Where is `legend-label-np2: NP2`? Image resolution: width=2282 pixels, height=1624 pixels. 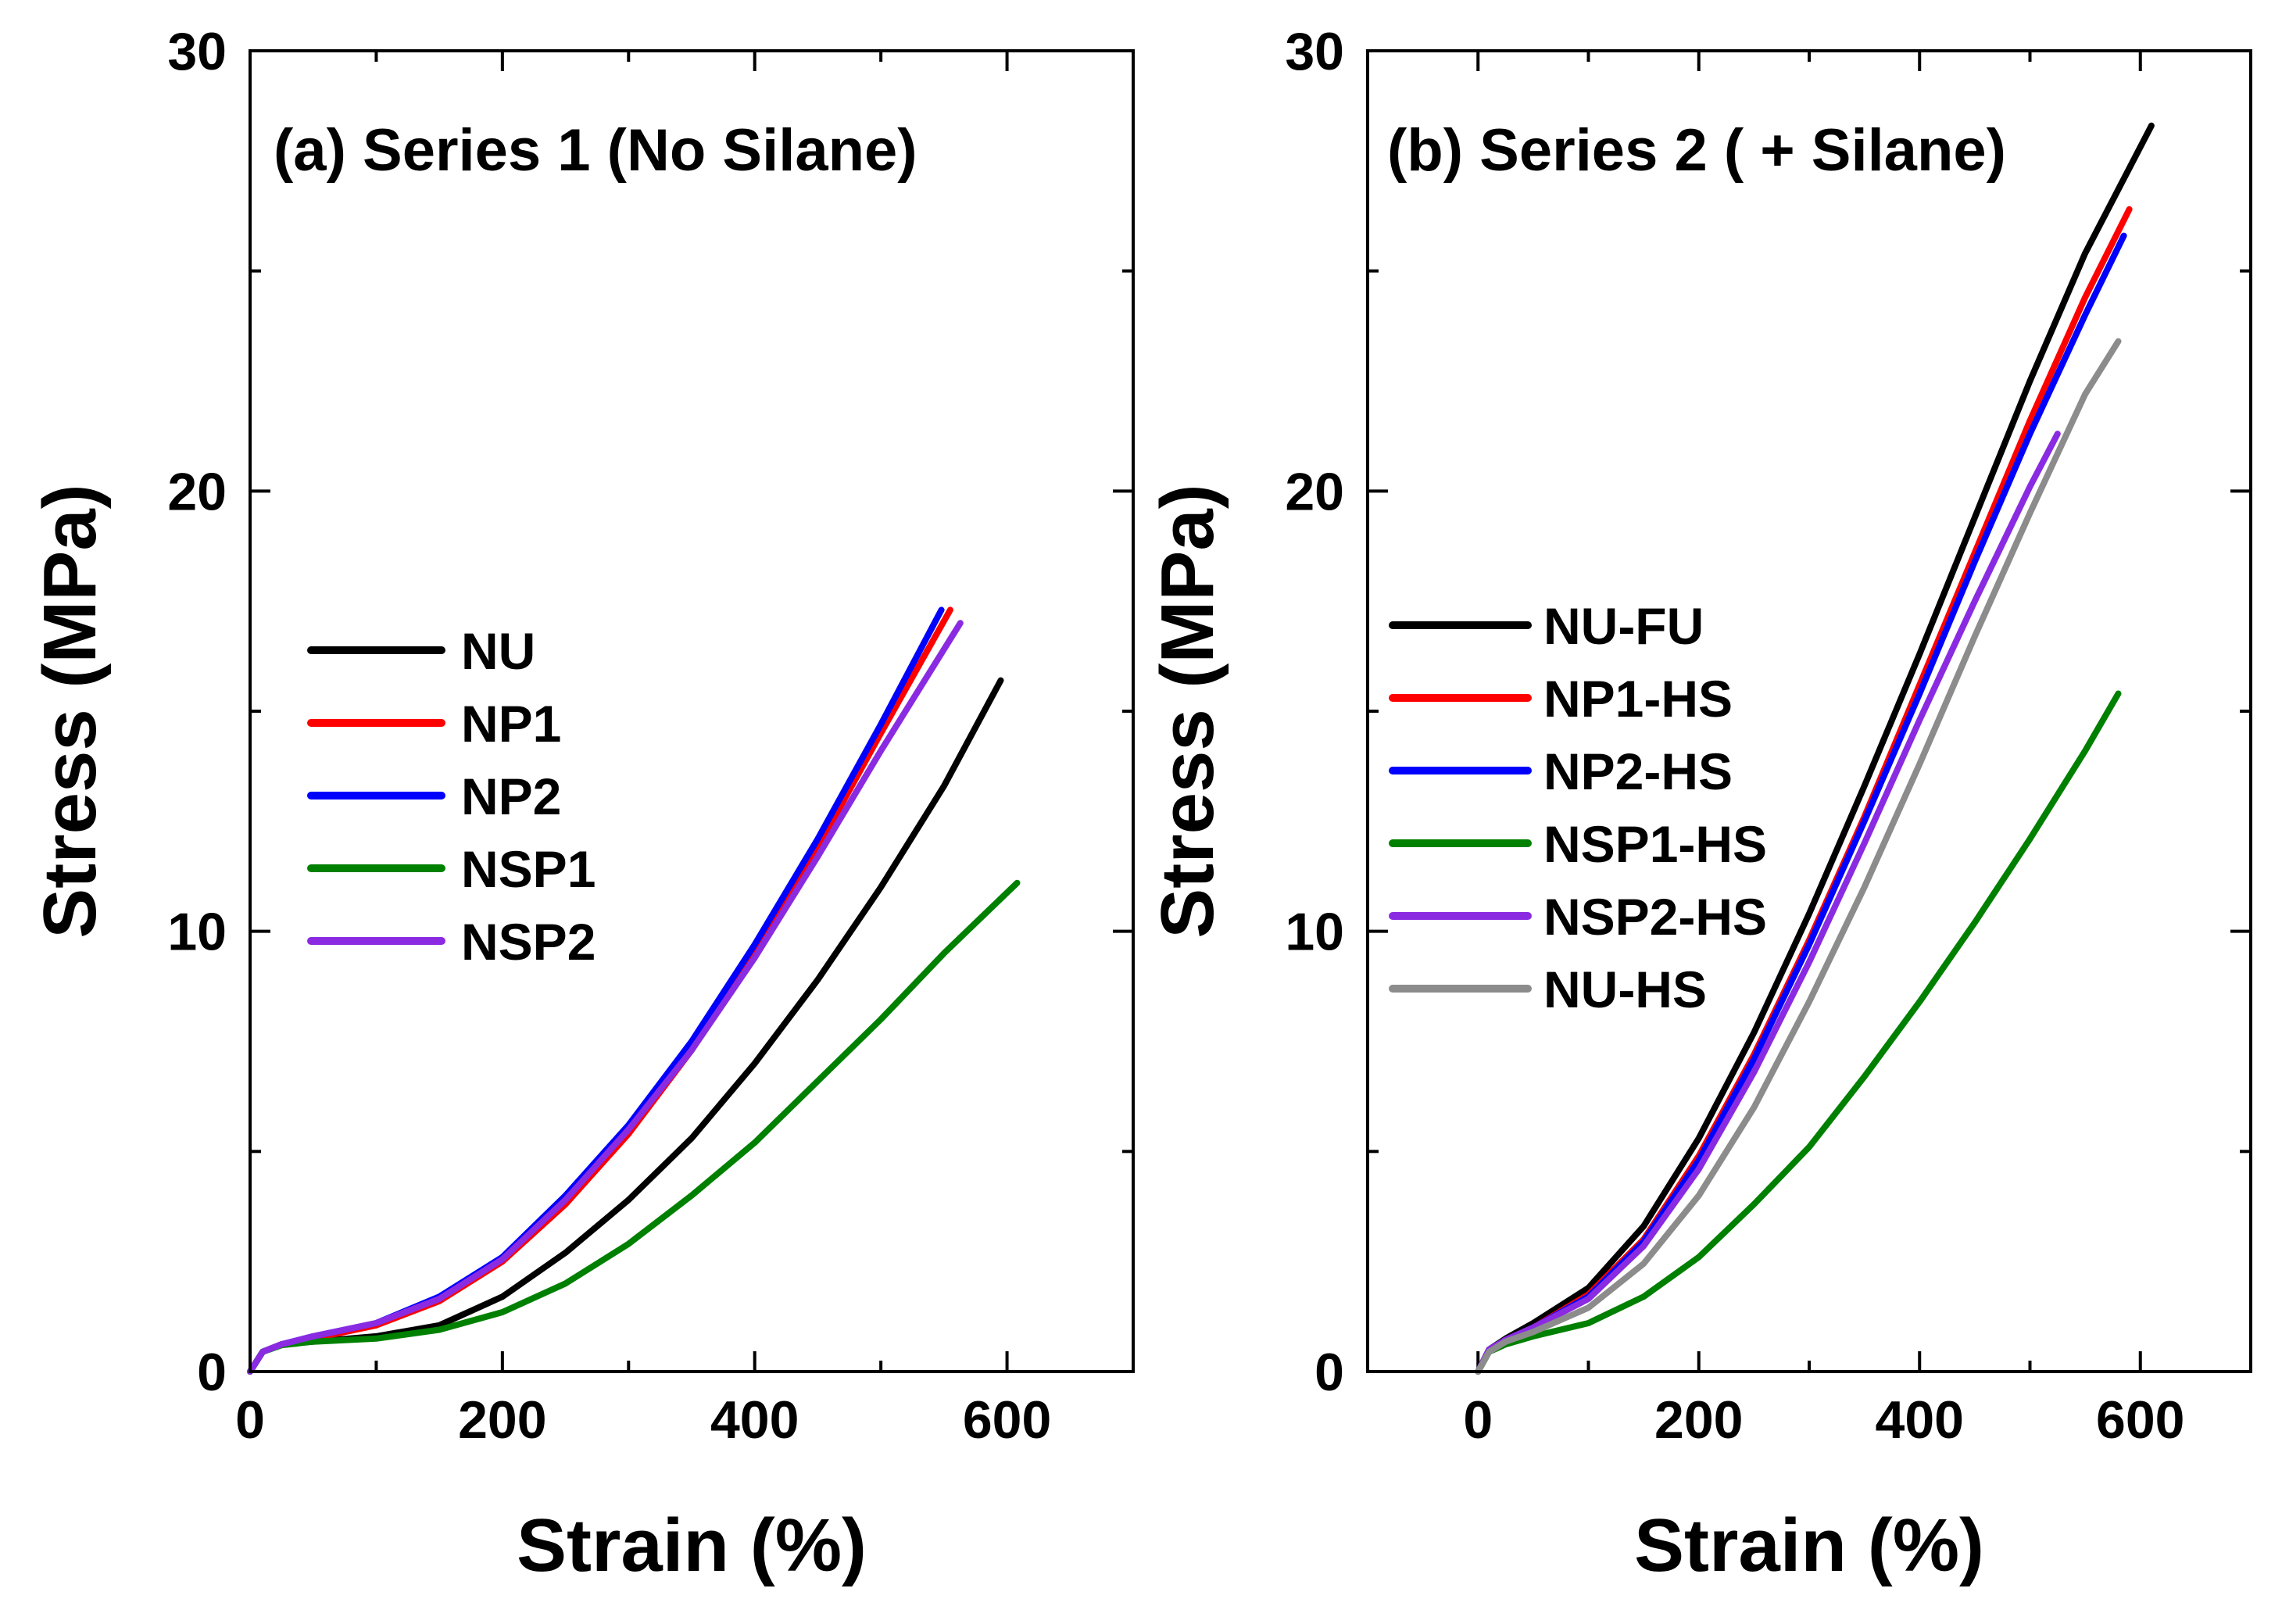
legend-label-np2: NP2 is located at coordinates (511, 796).